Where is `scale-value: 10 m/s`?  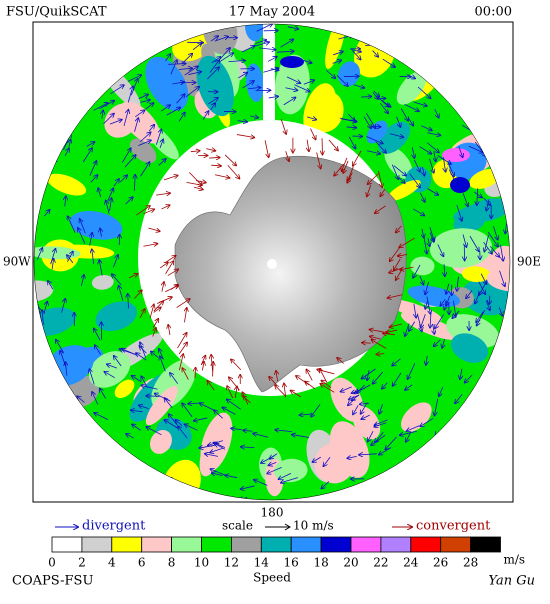 scale-value: 10 m/s is located at coordinates (313, 526).